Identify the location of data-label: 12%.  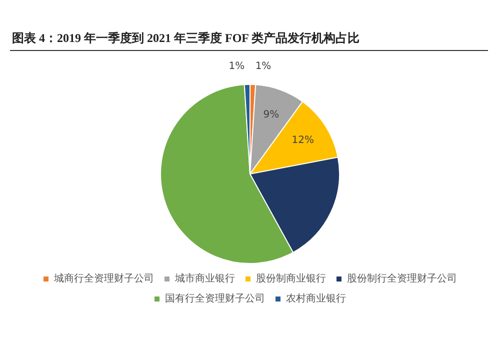
(303, 140).